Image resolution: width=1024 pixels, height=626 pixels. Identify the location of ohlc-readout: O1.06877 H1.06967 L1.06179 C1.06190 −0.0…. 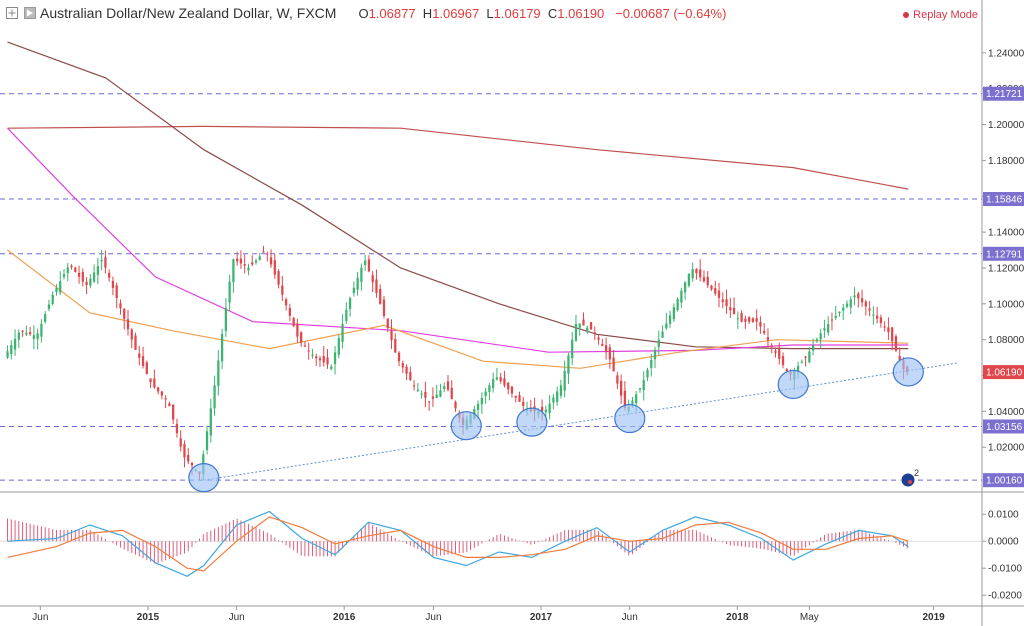
(542, 13).